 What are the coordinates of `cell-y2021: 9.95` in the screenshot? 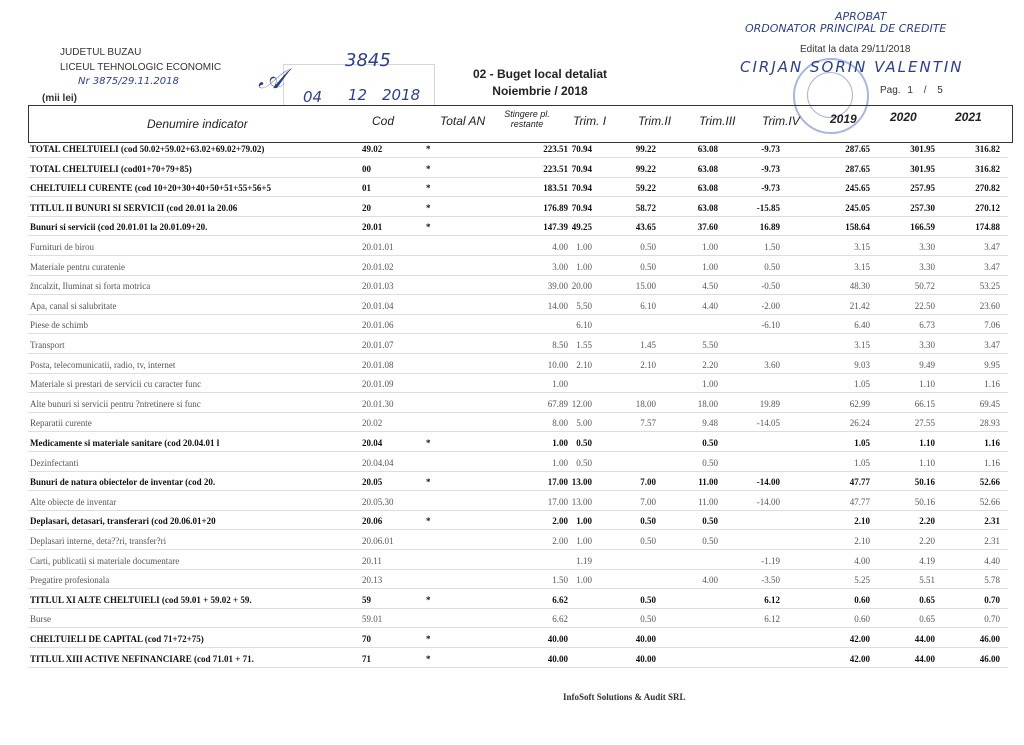 It's located at (992, 364).